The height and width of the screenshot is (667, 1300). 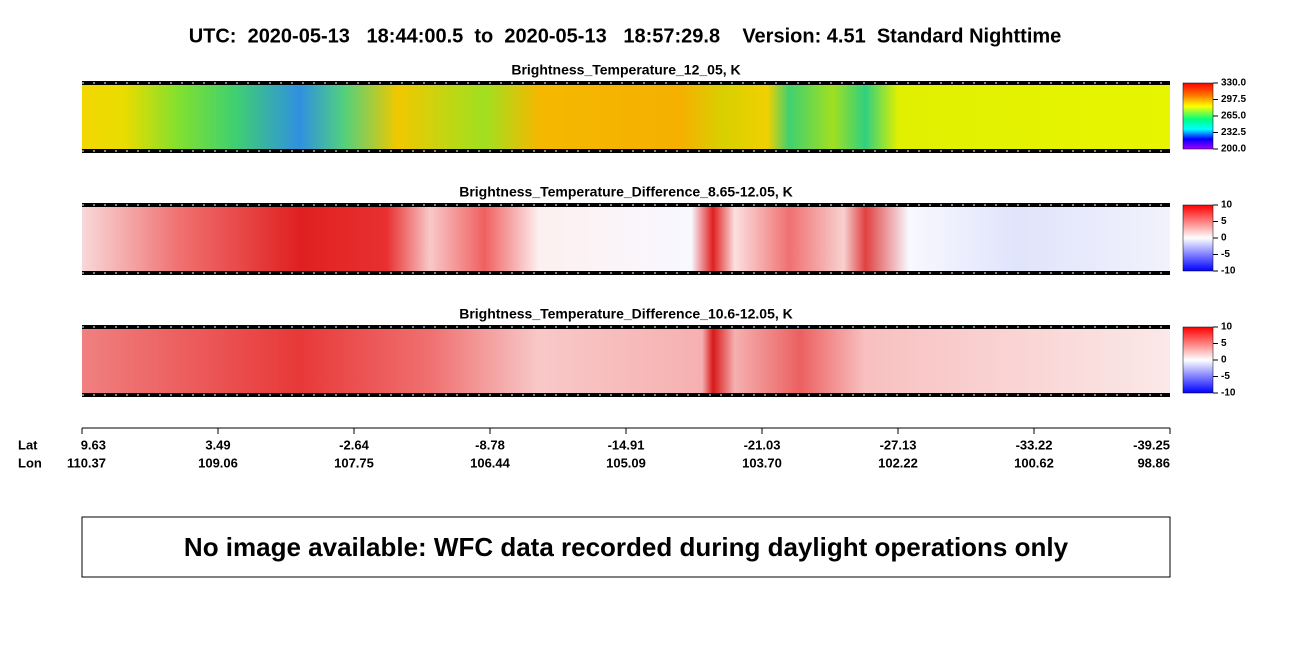 I want to click on lat-label: Lat, so click(x=28, y=444).